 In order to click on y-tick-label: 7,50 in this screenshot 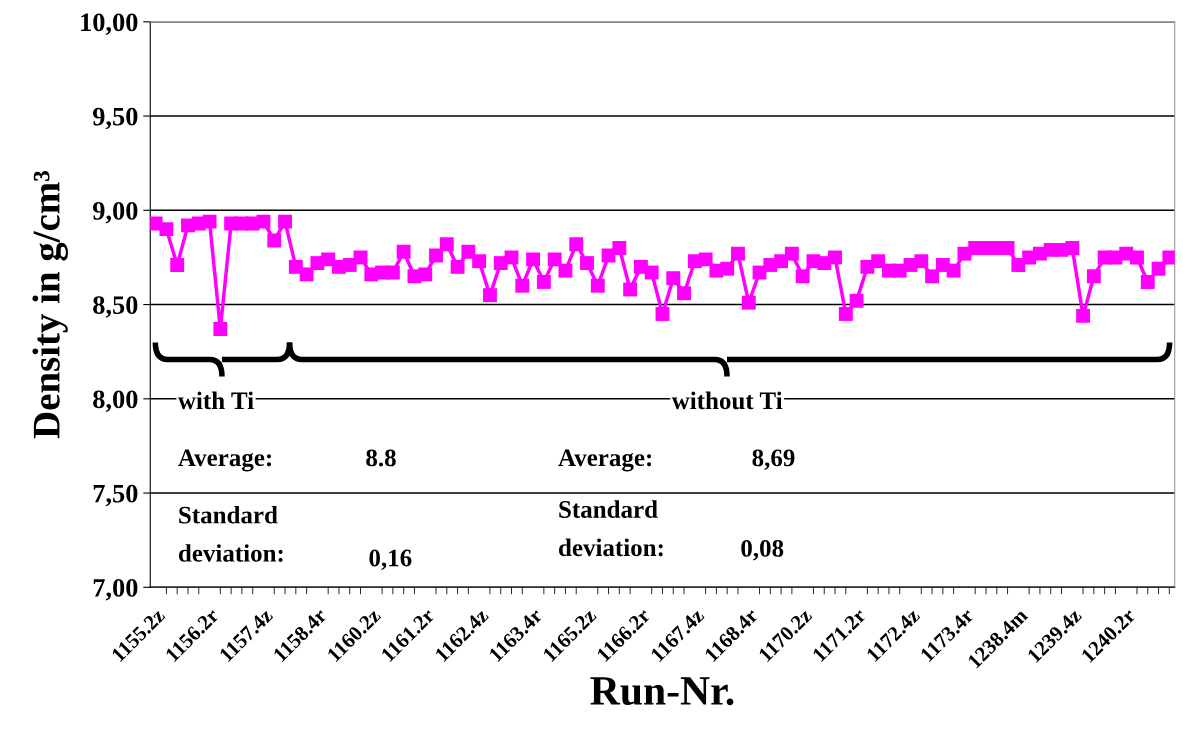, I will do `click(115, 495)`.